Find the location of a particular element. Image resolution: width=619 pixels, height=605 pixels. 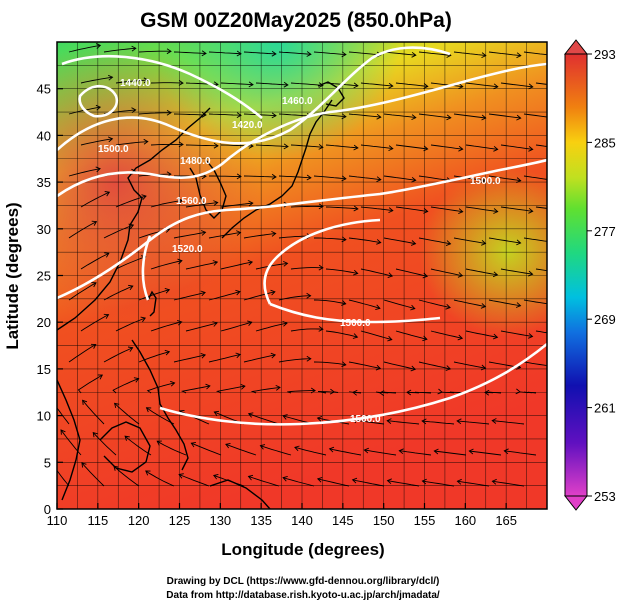

contour-label: 1520.0 is located at coordinates (187, 249).